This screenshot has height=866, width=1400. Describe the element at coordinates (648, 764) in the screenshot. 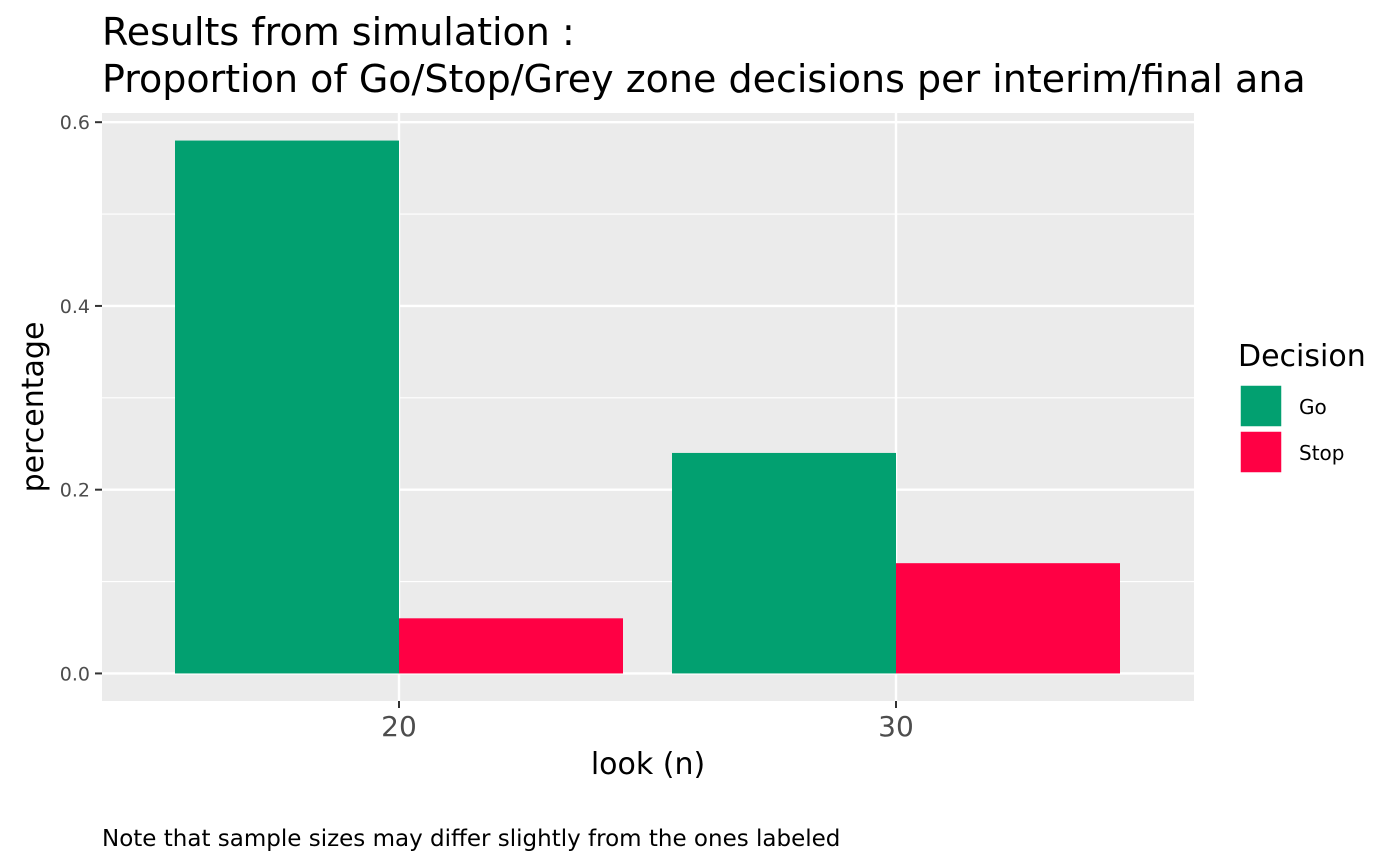

I see `x-axis-title: look (n)` at that location.